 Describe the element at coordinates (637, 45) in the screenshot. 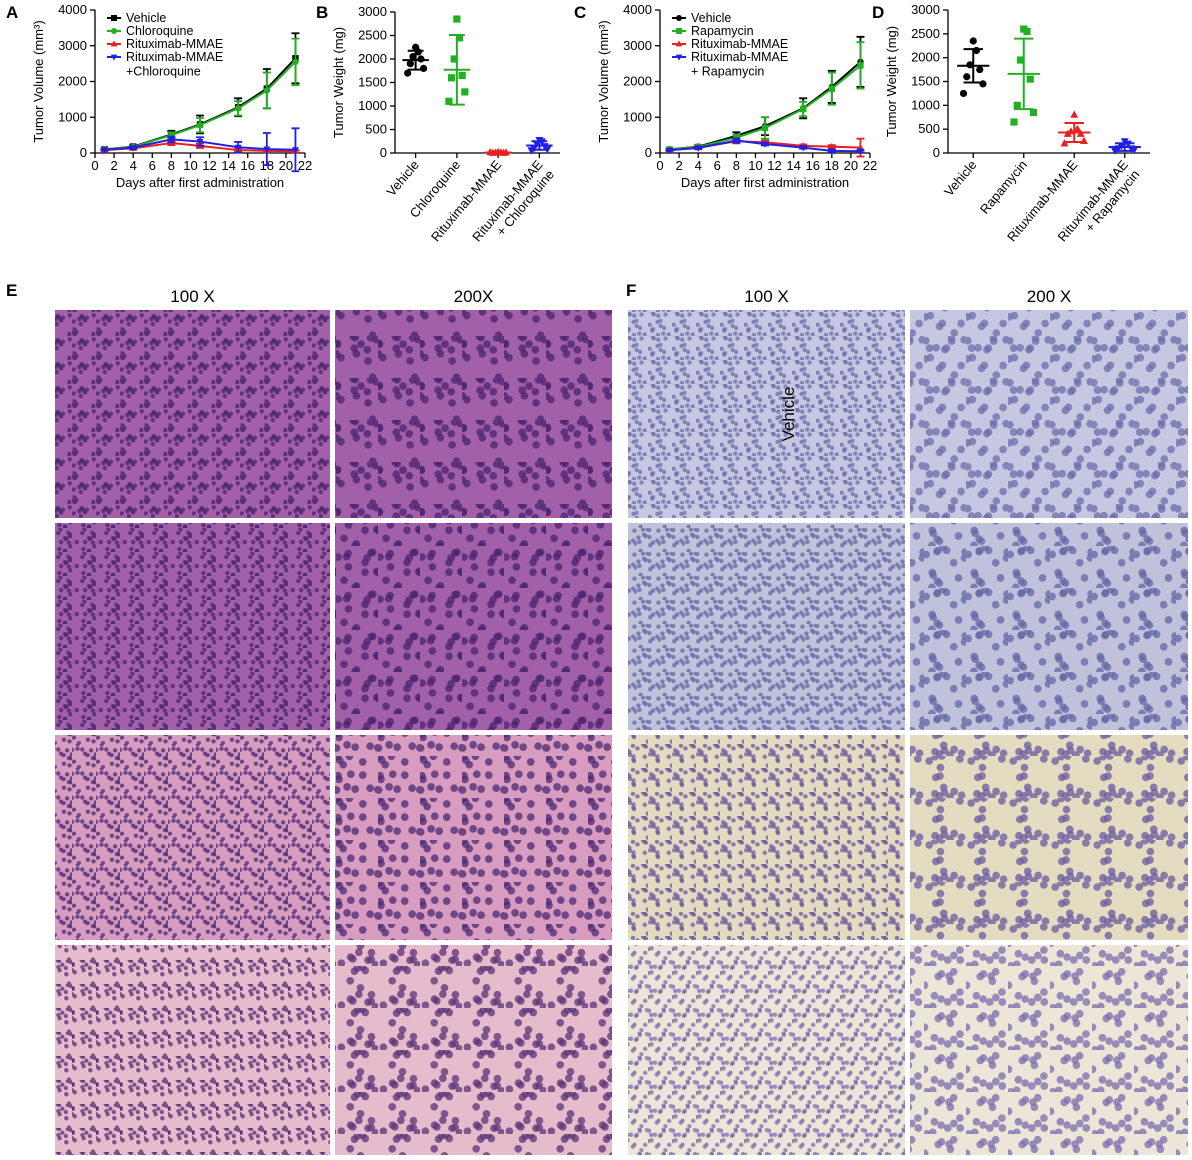

I see `y-tick-label: 3000` at that location.